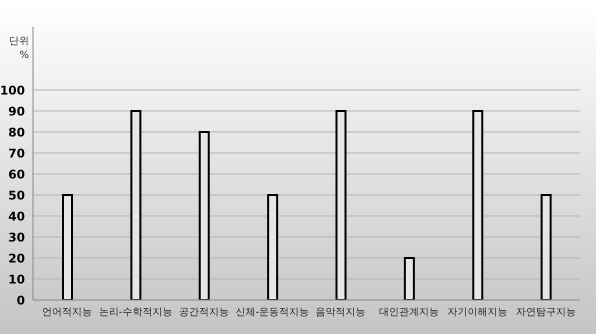 The width and height of the screenshot is (596, 334). Describe the element at coordinates (12, 90) in the screenshot. I see `y-tick-label: 100` at that location.